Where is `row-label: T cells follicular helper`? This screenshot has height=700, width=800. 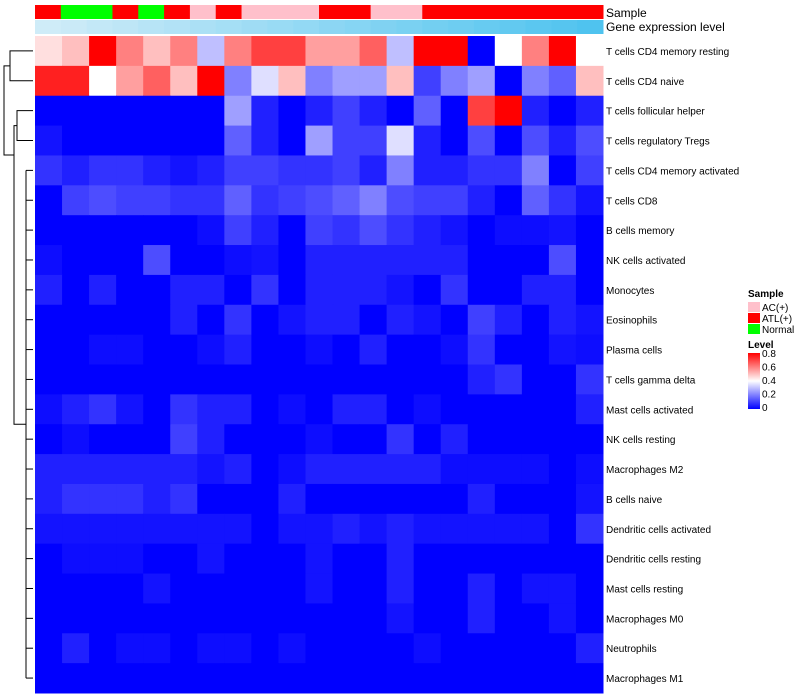 row-label: T cells follicular helper is located at coordinates (655, 112).